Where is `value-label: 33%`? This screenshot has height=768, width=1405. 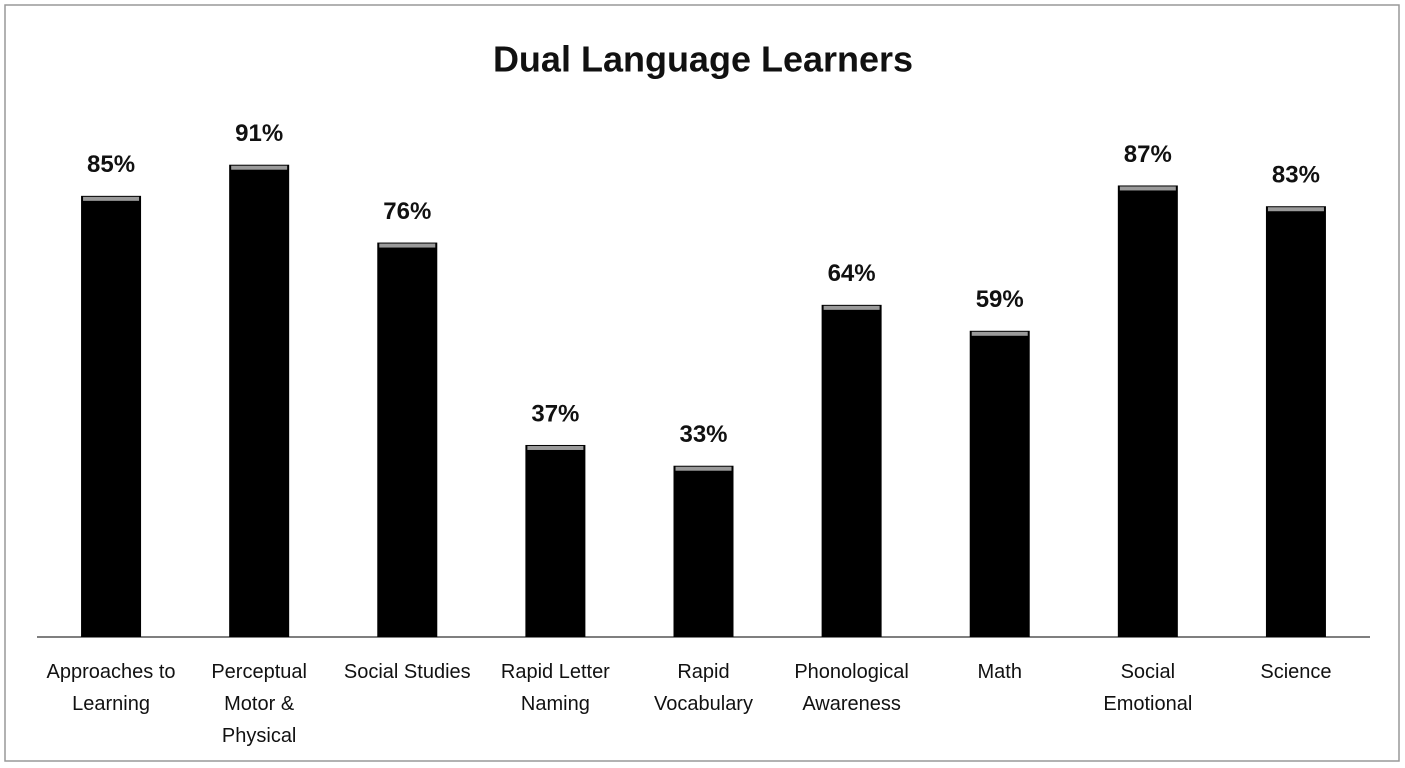 value-label: 33% is located at coordinates (703, 434).